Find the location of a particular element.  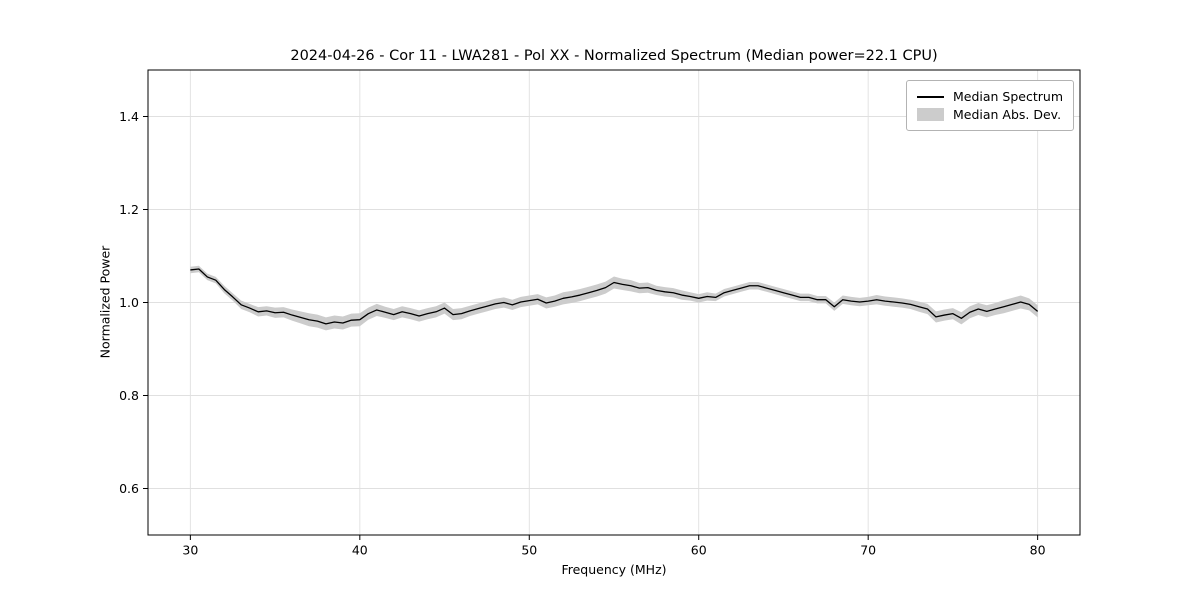

mad-band is located at coordinates (614, 298).